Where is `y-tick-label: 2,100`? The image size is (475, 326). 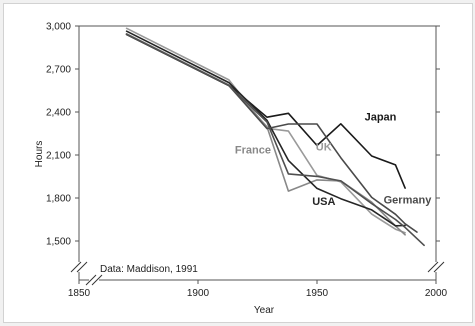 y-tick-label: 2,100 is located at coordinates (58, 156).